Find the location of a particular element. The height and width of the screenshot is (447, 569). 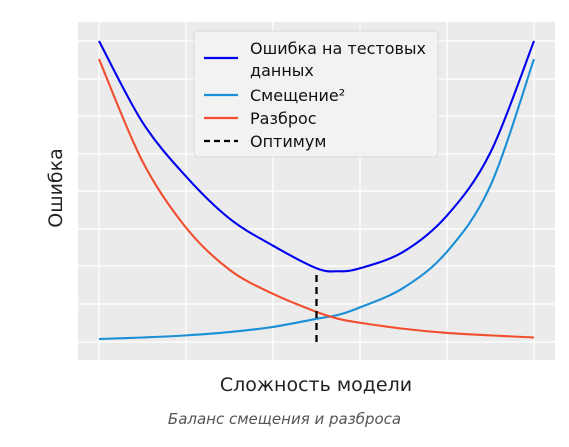

figure-caption: Баланс смещения и разброса is located at coordinates (284, 419).